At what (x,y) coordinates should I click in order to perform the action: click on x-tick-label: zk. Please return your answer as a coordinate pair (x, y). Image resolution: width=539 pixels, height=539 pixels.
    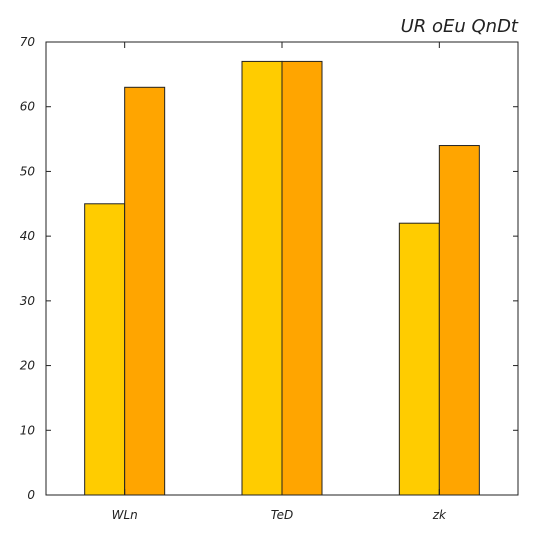
    Looking at the image, I should click on (439, 515).